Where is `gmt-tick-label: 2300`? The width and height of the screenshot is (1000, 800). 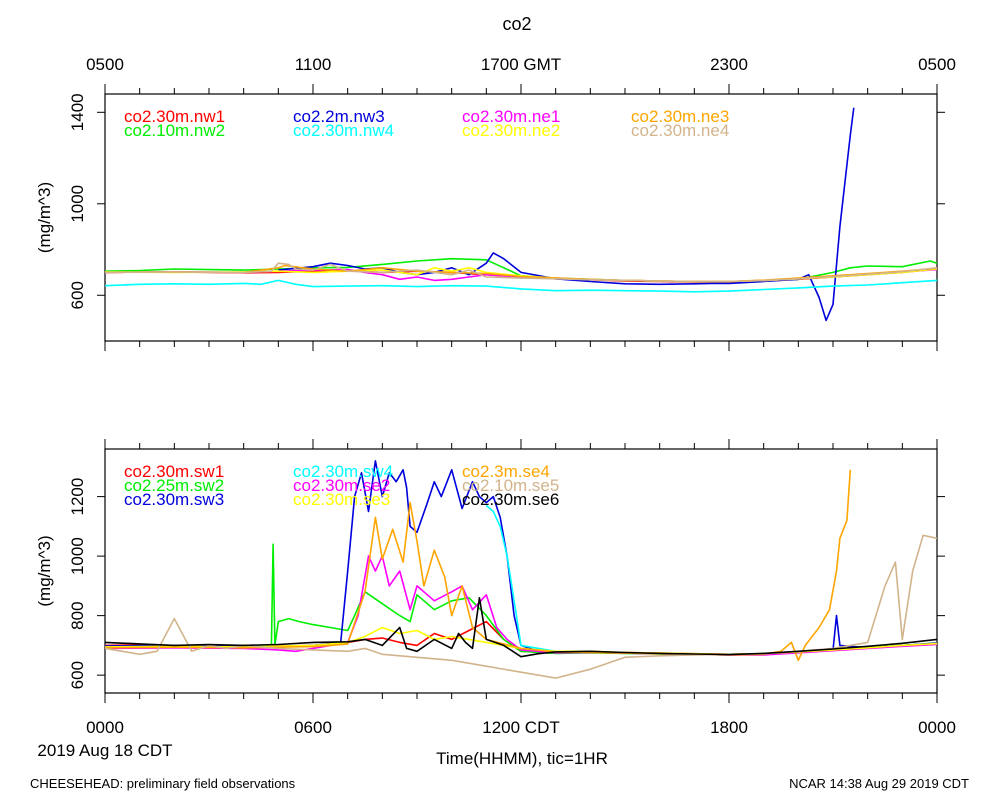
gmt-tick-label: 2300 is located at coordinates (729, 64).